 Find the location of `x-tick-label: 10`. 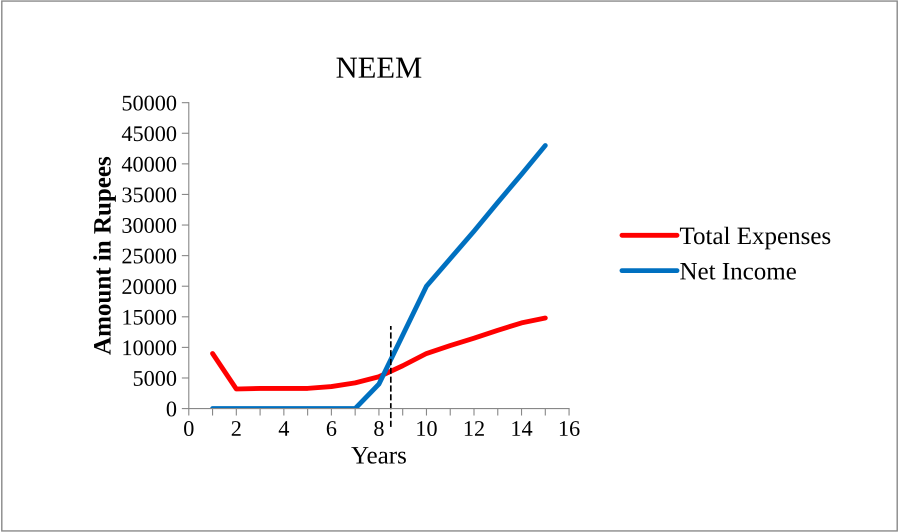

x-tick-label: 10 is located at coordinates (427, 428).